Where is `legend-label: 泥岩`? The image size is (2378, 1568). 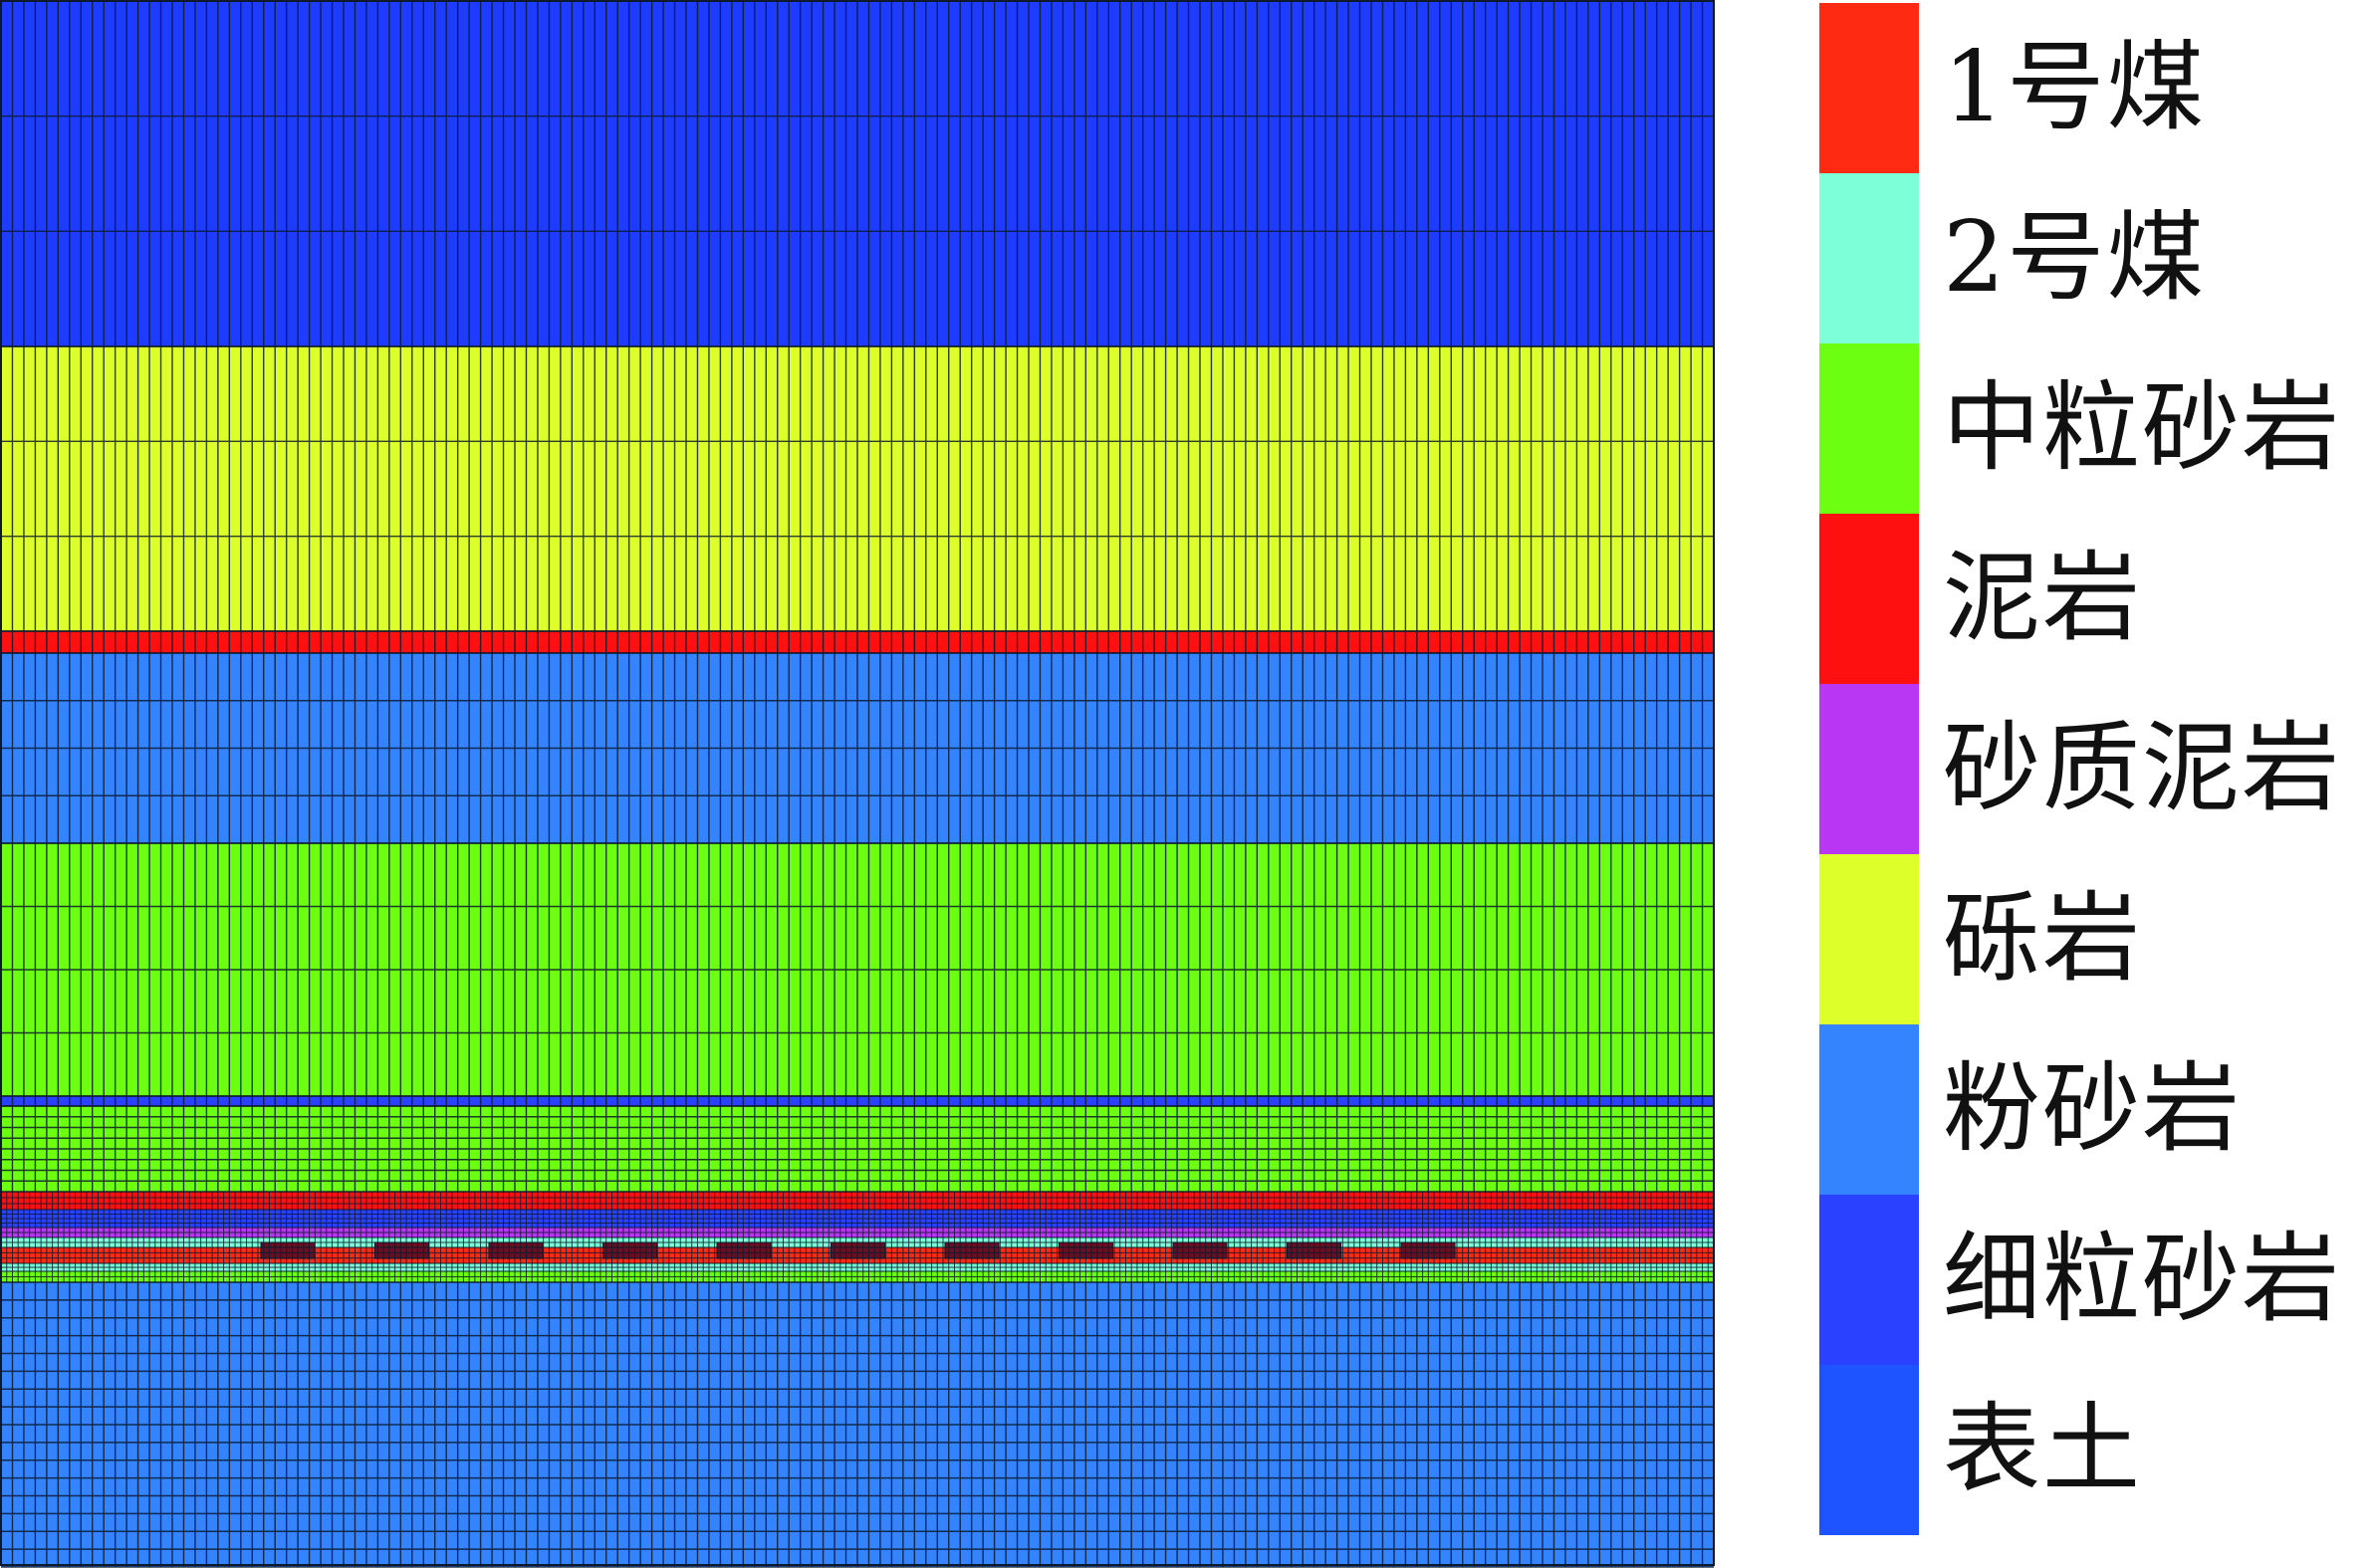 legend-label: 泥岩 is located at coordinates (2043, 599).